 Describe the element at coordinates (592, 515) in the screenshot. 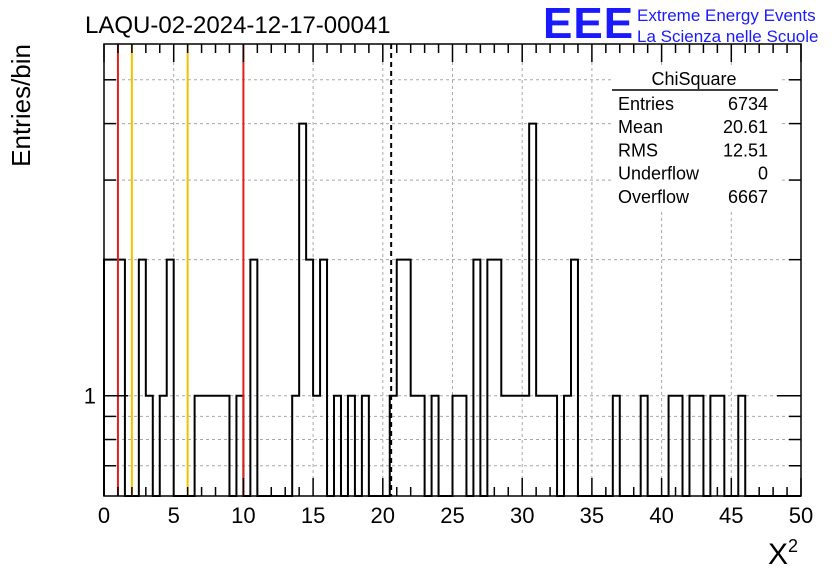

I see `x-tick-label: 35` at that location.